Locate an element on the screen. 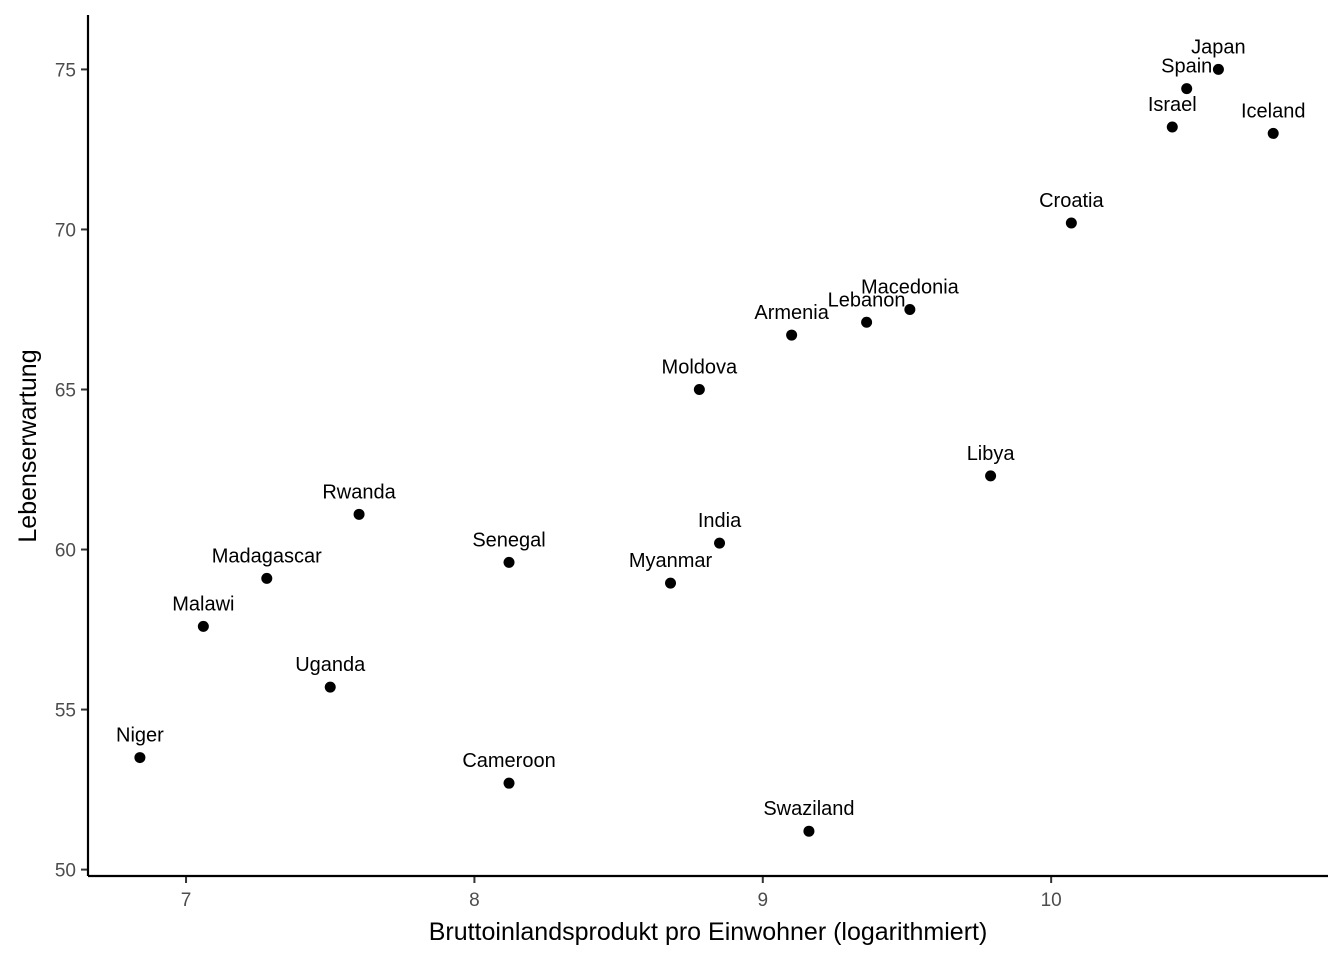 Image resolution: width=1344 pixels, height=960 pixels. y-tick-label: 60 is located at coordinates (65, 551).